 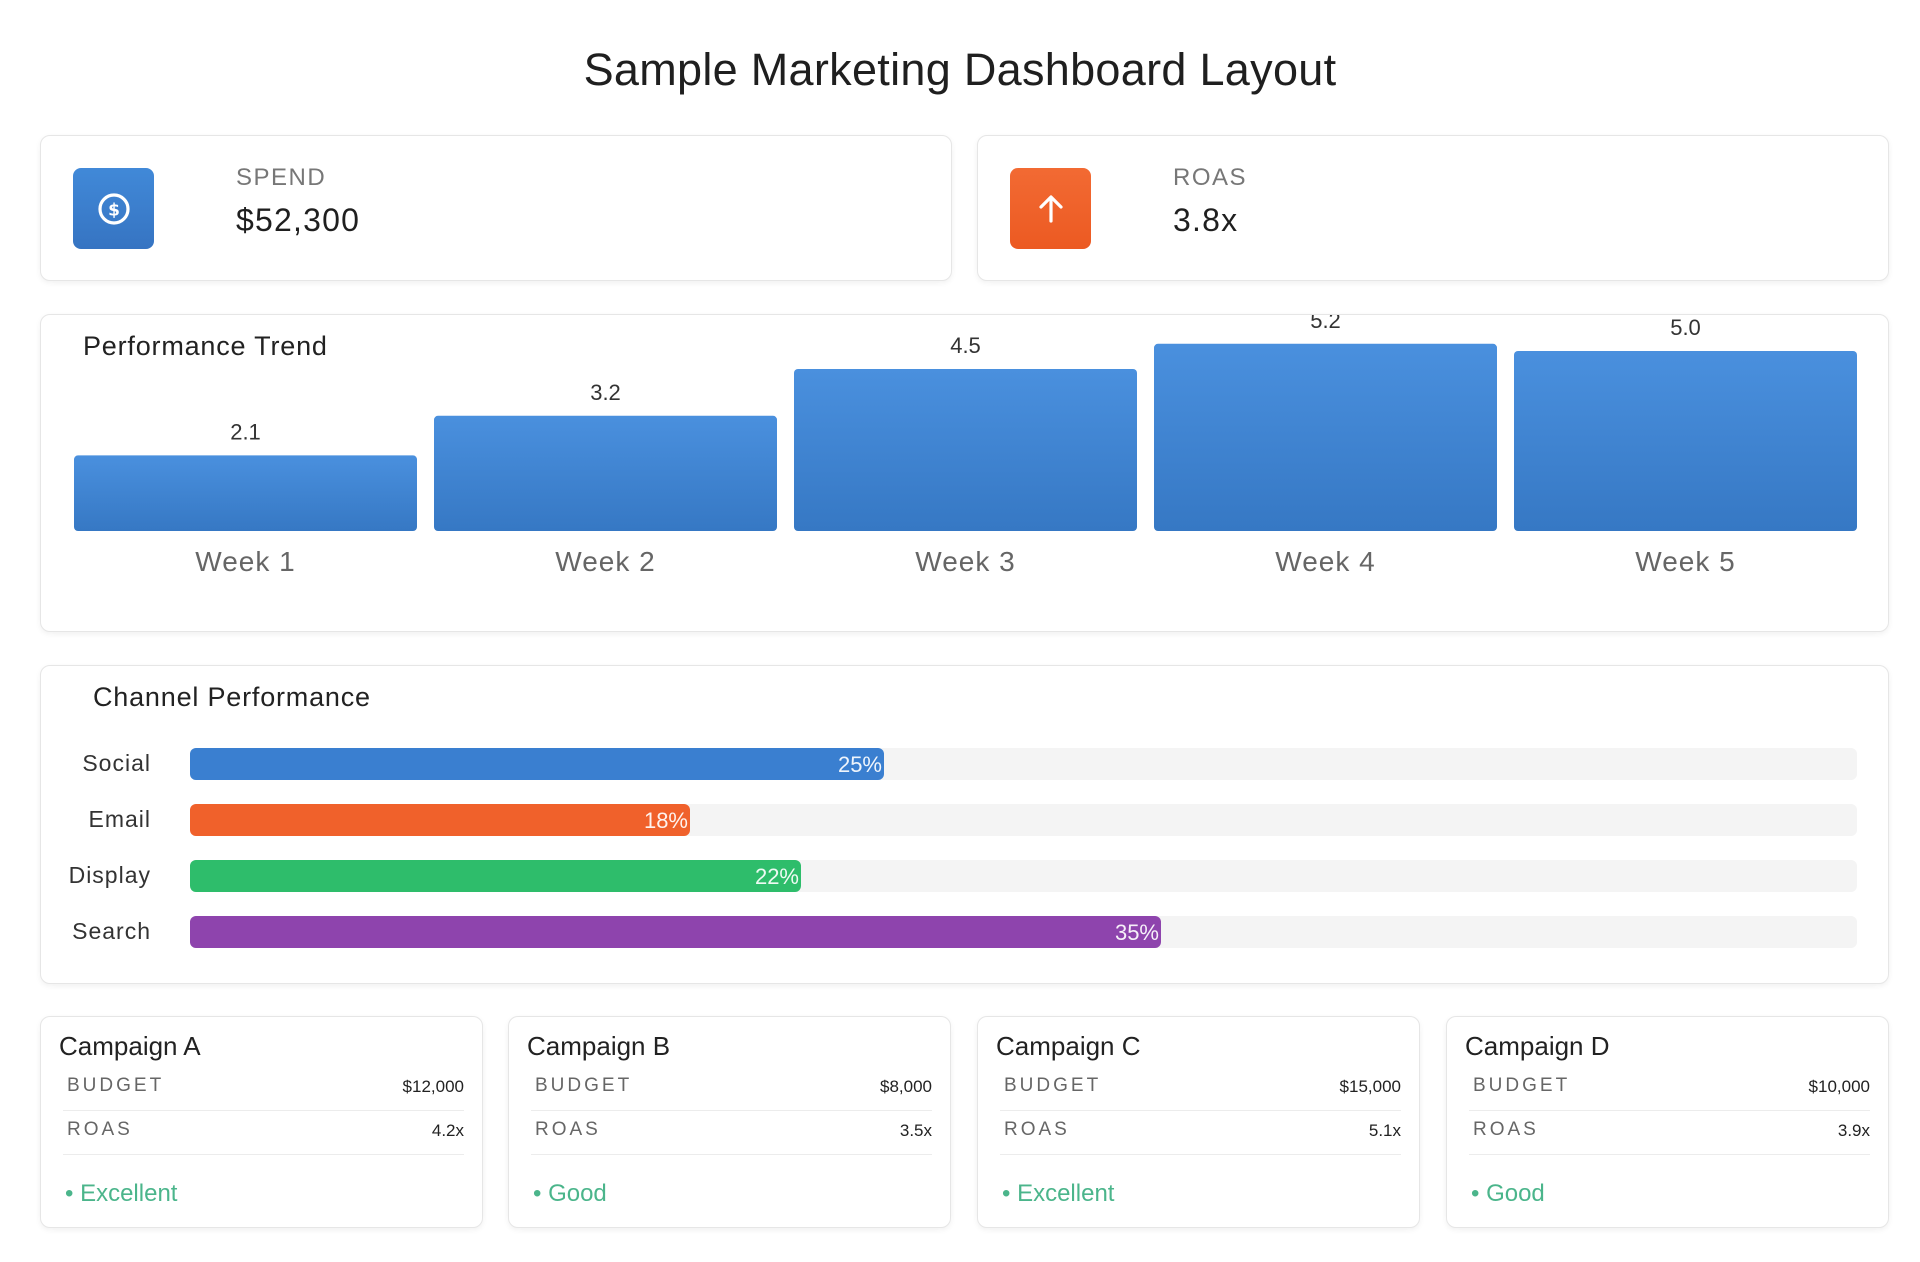 I want to click on campaign-budget-row: BUDGET $8,000, so click(x=731, y=1089).